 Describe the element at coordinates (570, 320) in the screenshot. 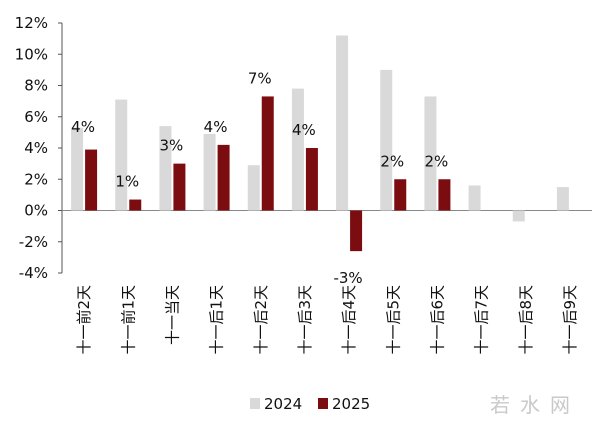

I see `category-label: 十一后9天` at that location.